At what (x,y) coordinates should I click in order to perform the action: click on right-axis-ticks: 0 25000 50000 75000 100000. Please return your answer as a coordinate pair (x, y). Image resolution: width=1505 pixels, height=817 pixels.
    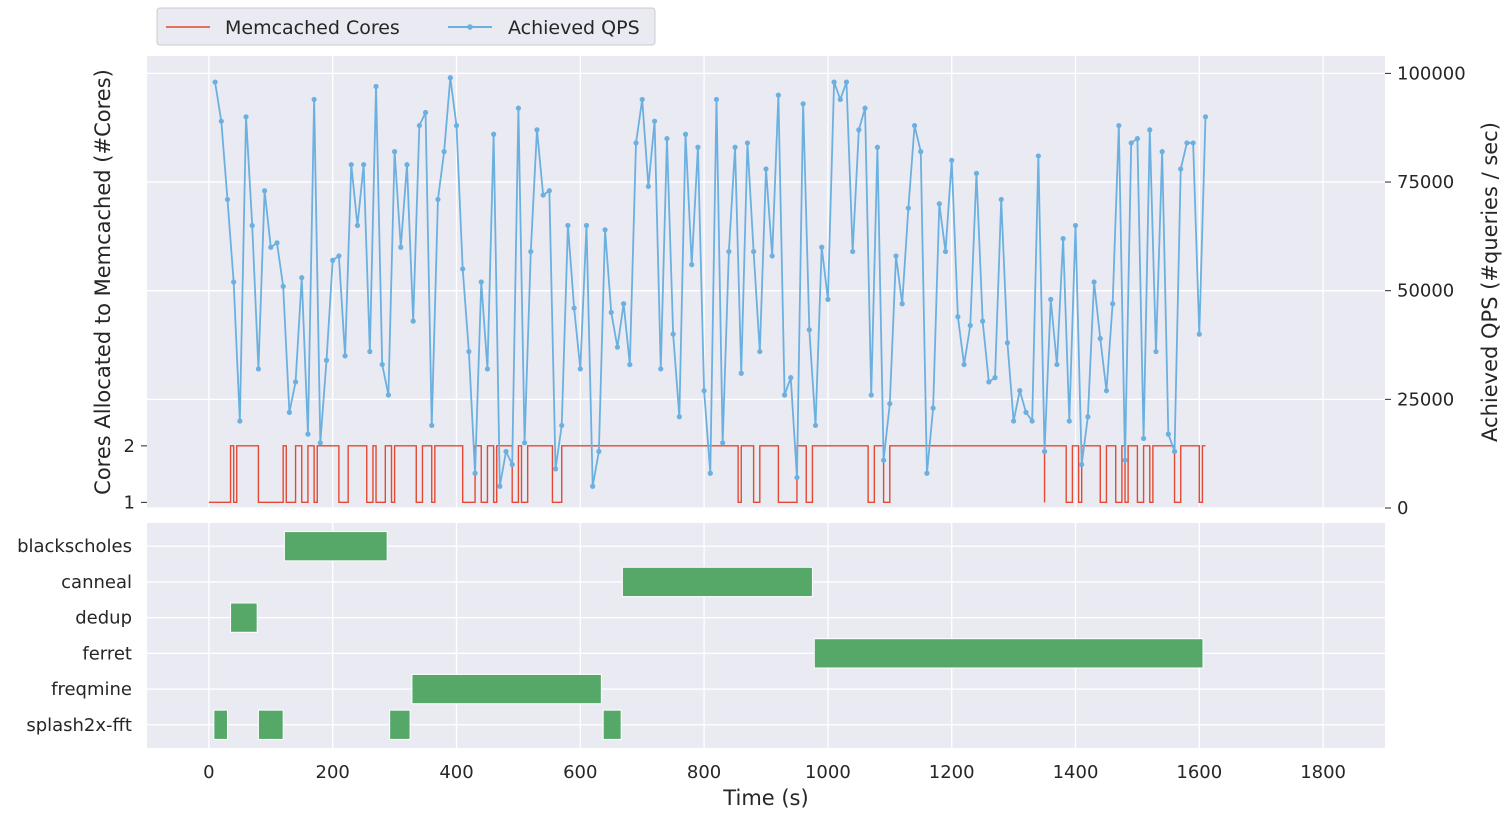
    Looking at the image, I should click on (1425, 291).